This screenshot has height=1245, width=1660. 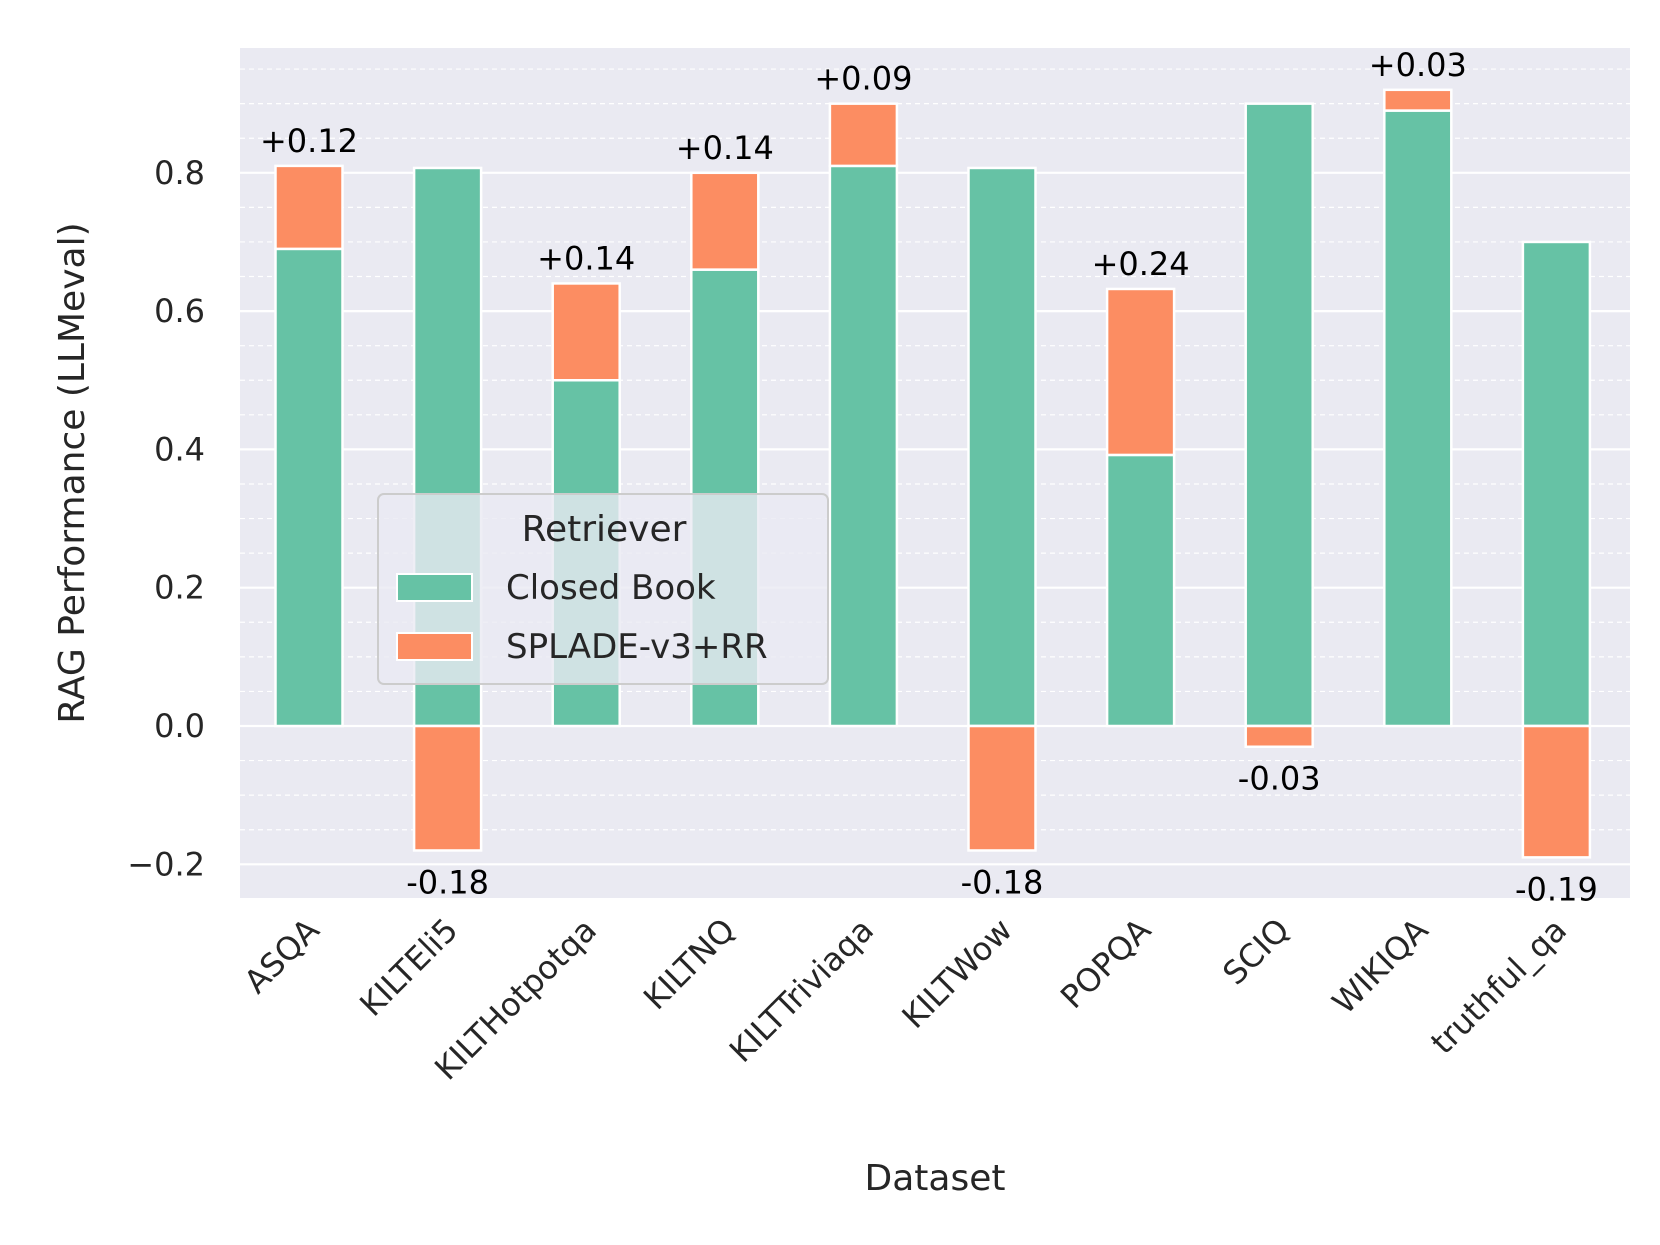 I want to click on y-tick-label: 0.8, so click(x=179, y=173).